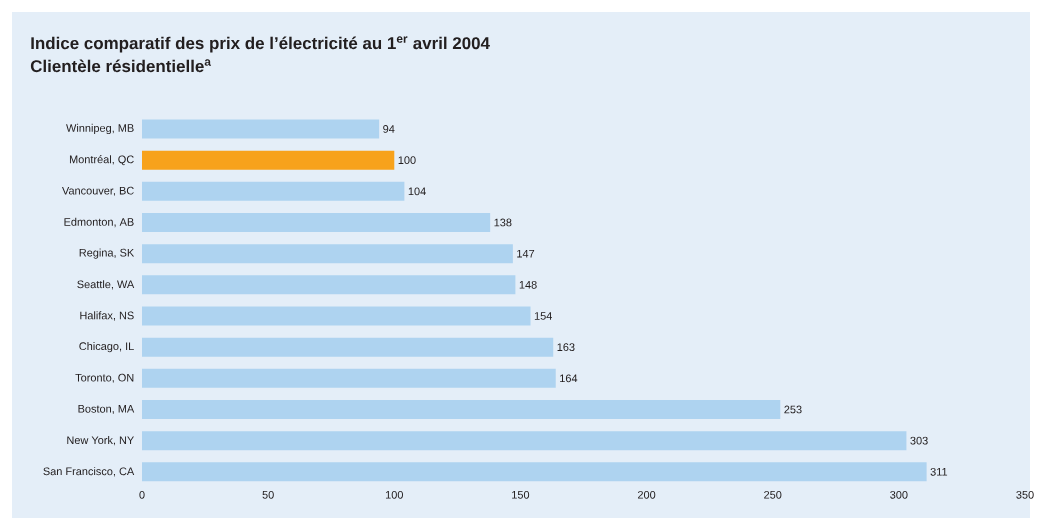 The image size is (1042, 523). I want to click on x-tick-label: 250, so click(773, 494).